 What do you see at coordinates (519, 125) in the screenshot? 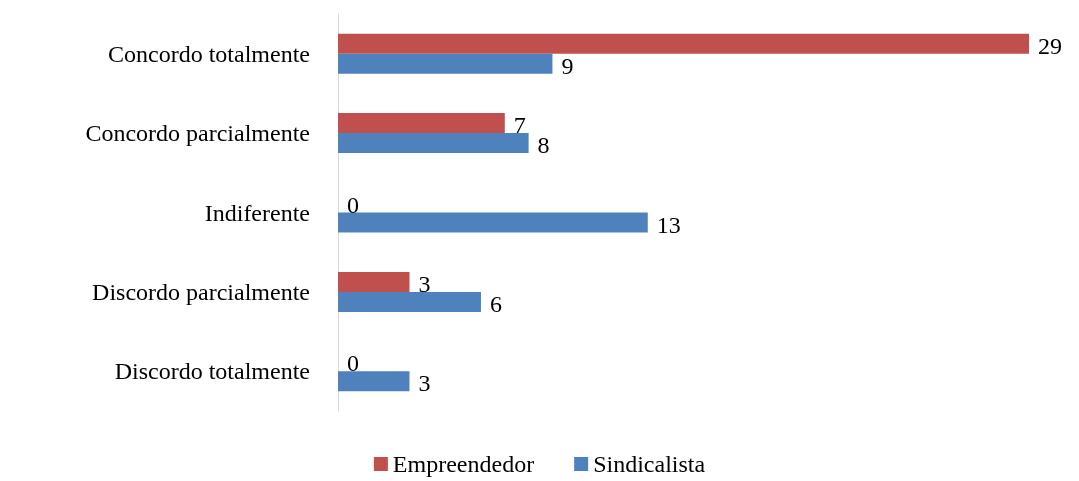
I see `data-label: 7` at bounding box center [519, 125].